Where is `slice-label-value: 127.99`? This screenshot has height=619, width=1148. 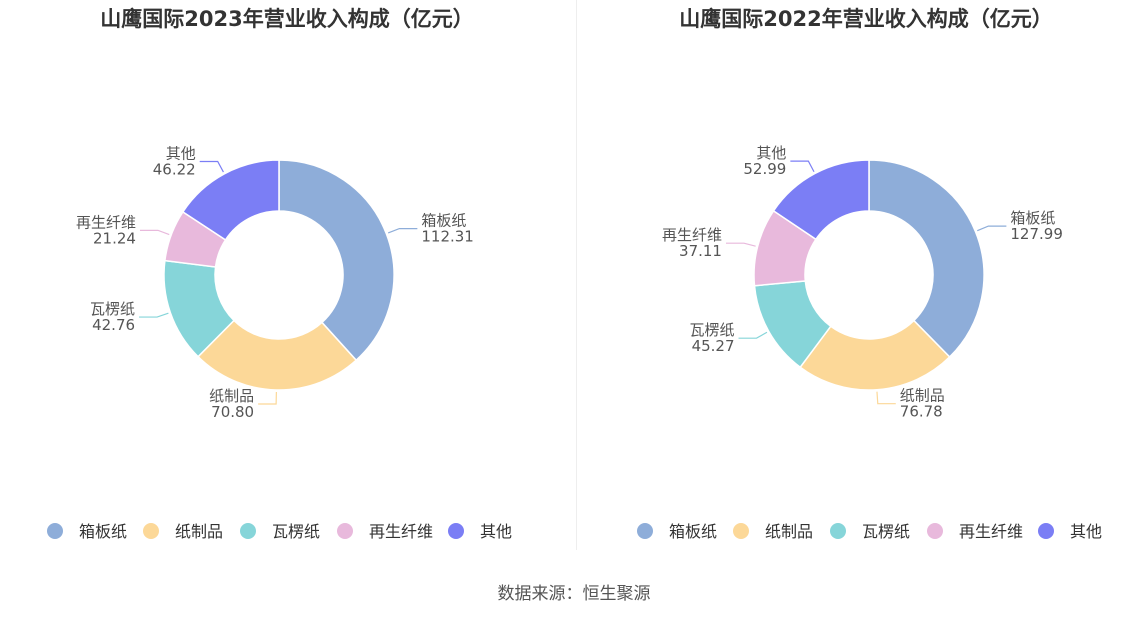
slice-label-value: 127.99 is located at coordinates (1036, 234).